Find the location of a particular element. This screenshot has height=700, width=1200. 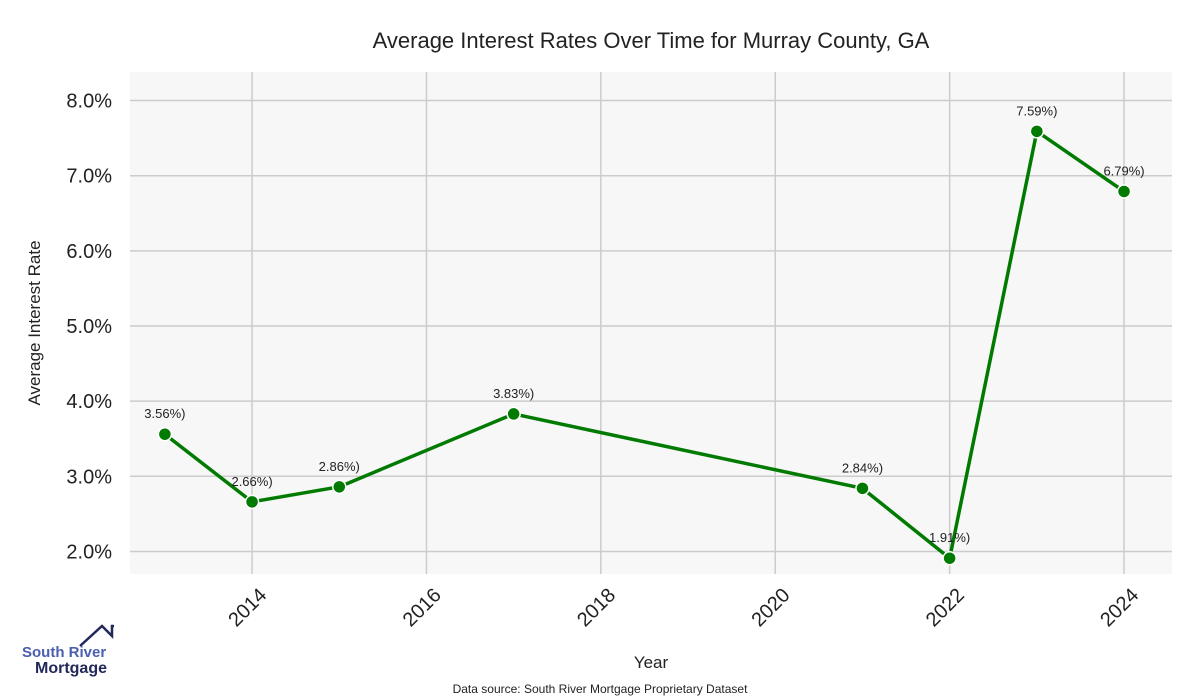

data-label: 7.59%) is located at coordinates (1036, 110).